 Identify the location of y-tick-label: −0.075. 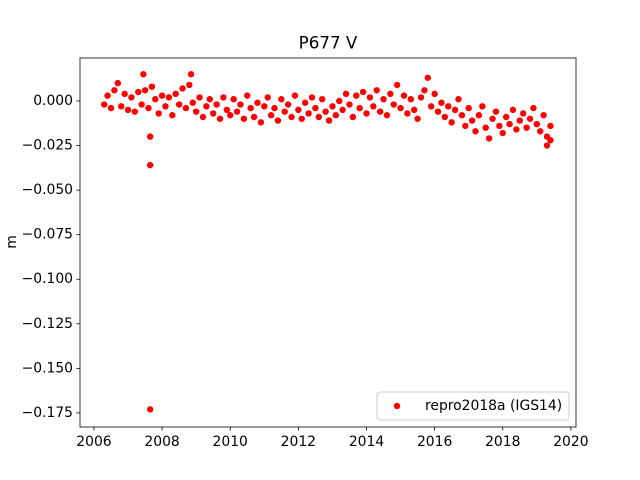
(47, 235).